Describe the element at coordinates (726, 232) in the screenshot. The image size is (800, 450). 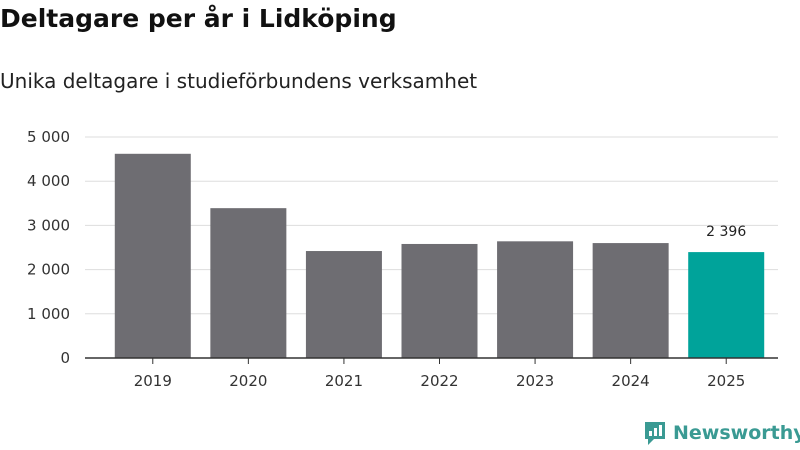
I see `data-label: 2 396` at that location.